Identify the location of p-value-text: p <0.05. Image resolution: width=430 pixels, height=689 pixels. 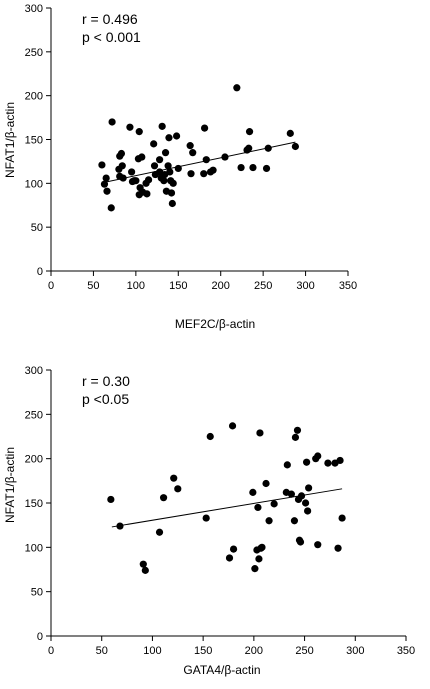
(105, 399).